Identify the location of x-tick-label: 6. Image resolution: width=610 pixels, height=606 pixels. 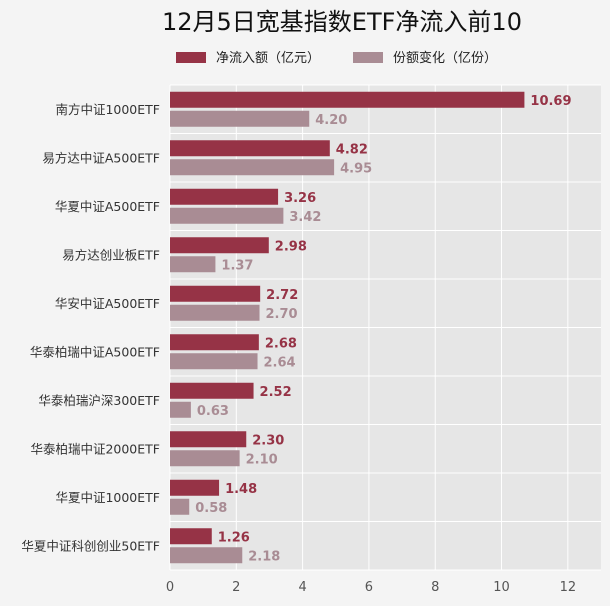
(369, 587).